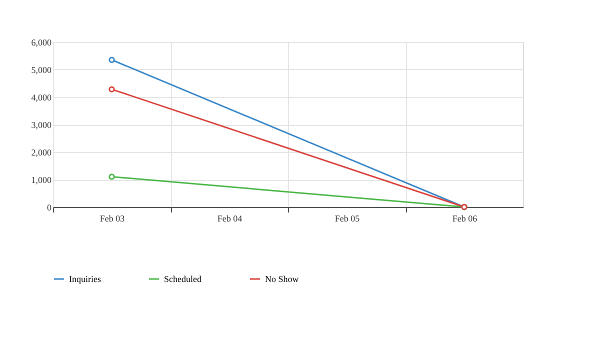 The image size is (600, 338). What do you see at coordinates (347, 219) in the screenshot?
I see `x-tick-label: Feb 05` at bounding box center [347, 219].